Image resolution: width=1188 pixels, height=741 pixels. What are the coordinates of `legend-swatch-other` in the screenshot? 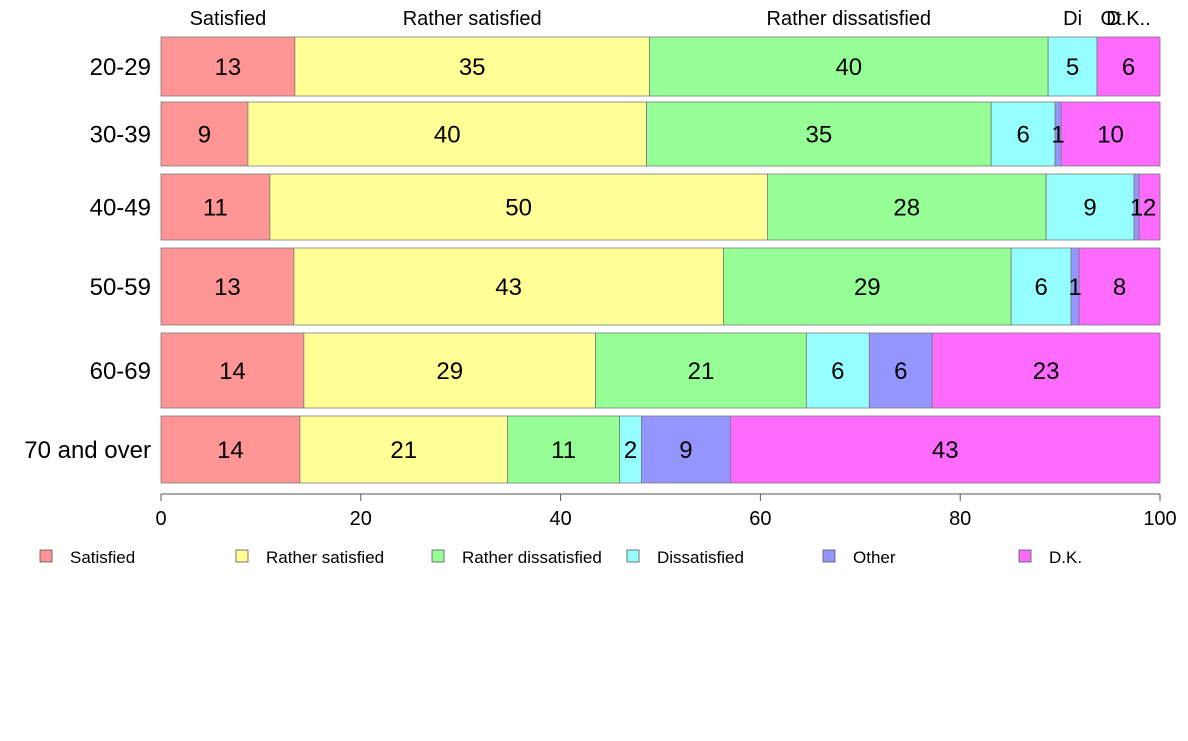 It's located at (829, 556).